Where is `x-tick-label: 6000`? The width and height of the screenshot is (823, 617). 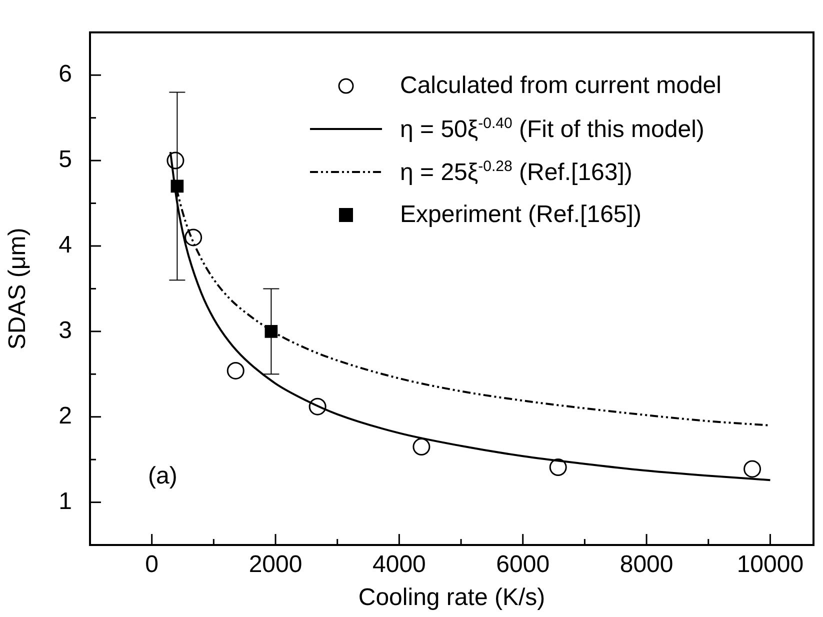
x-tick-label: 6000 is located at coordinates (523, 564).